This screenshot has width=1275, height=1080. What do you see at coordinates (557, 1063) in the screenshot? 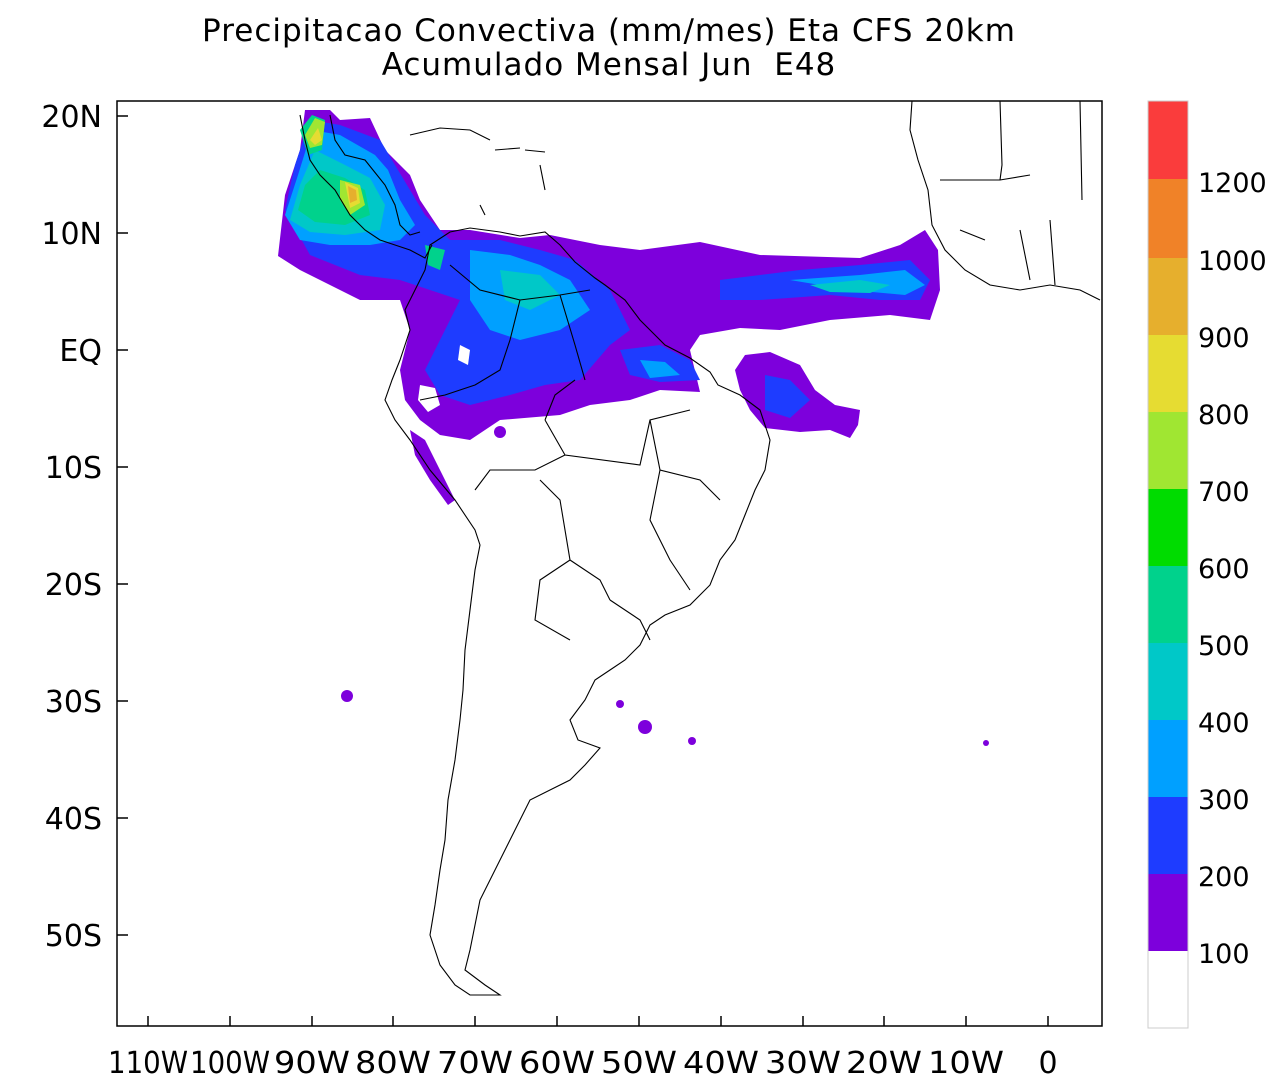
I see `lon-label-60w: 60W` at bounding box center [557, 1063].